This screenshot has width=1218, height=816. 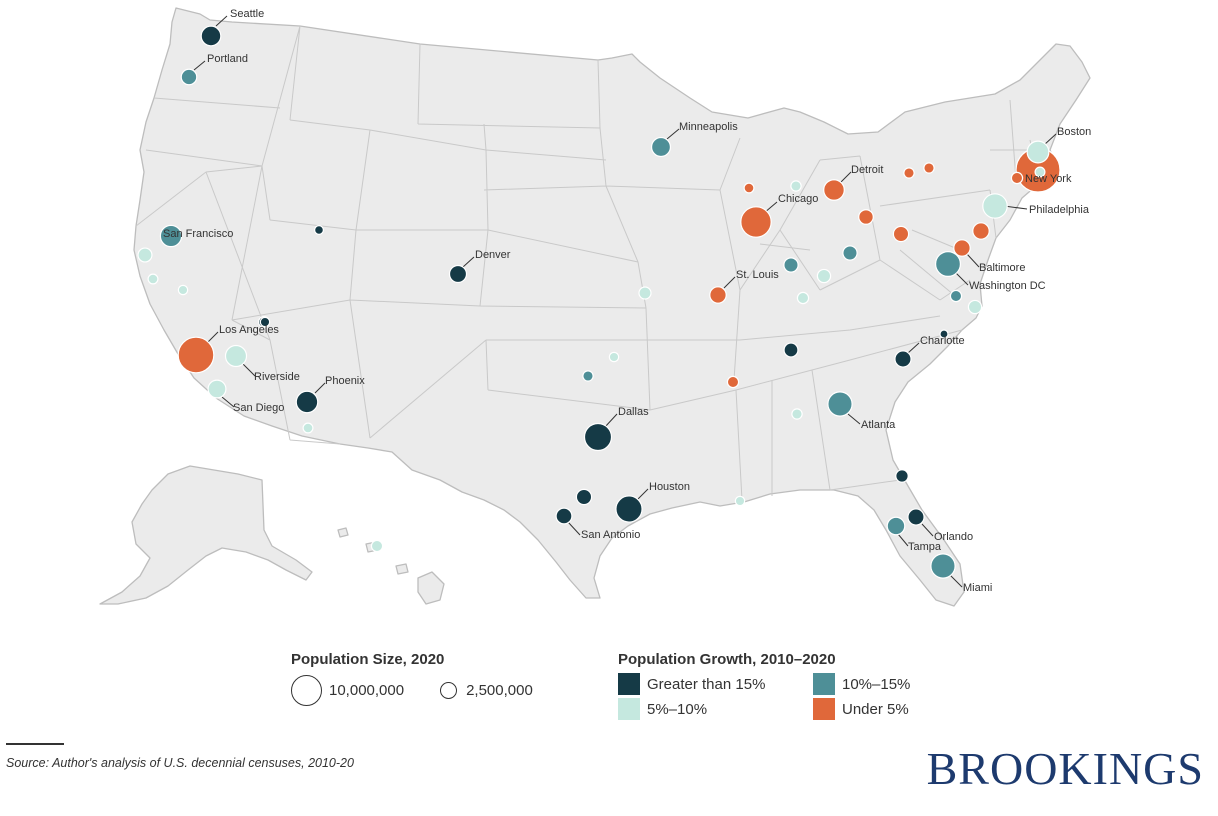 What do you see at coordinates (345, 381) in the screenshot?
I see `city-label: Phoenix` at bounding box center [345, 381].